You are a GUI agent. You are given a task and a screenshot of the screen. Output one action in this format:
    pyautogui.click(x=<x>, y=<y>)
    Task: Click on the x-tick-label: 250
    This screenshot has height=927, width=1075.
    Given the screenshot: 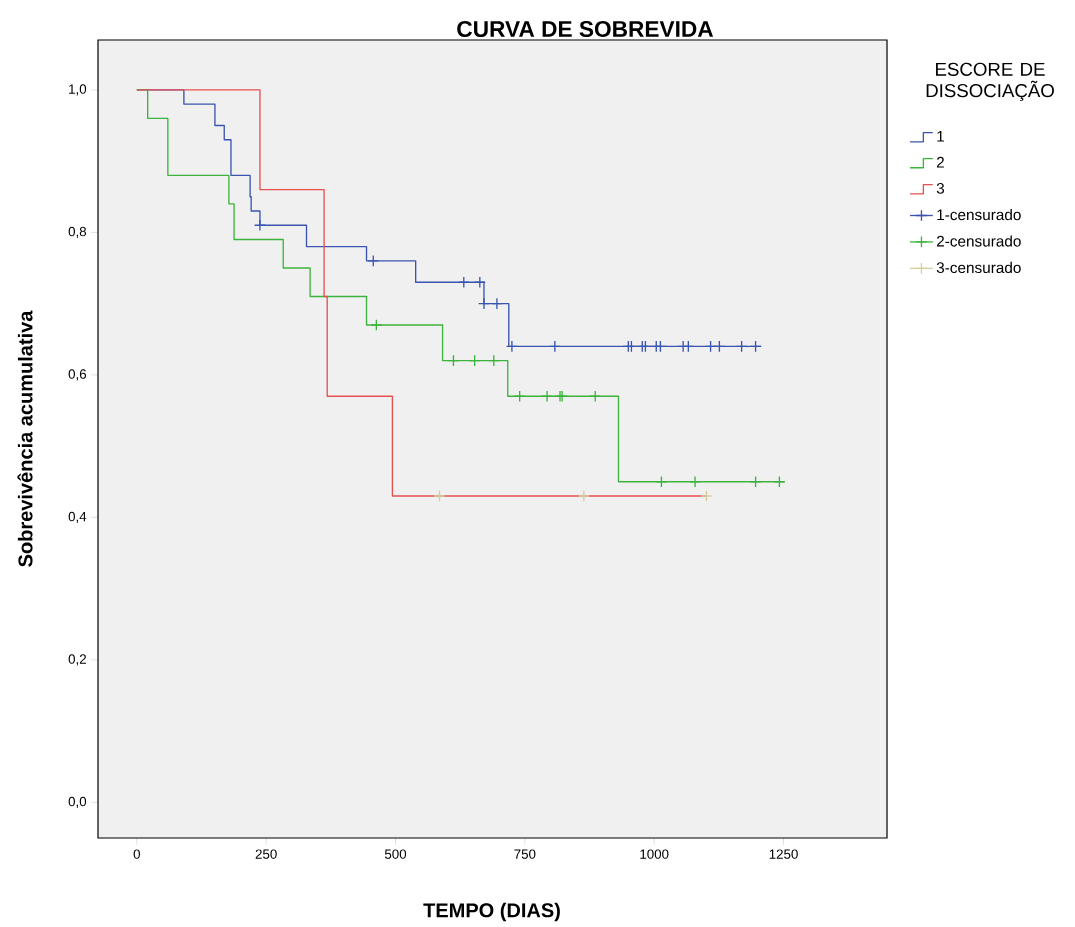 What is the action you would take?
    pyautogui.click(x=266, y=854)
    